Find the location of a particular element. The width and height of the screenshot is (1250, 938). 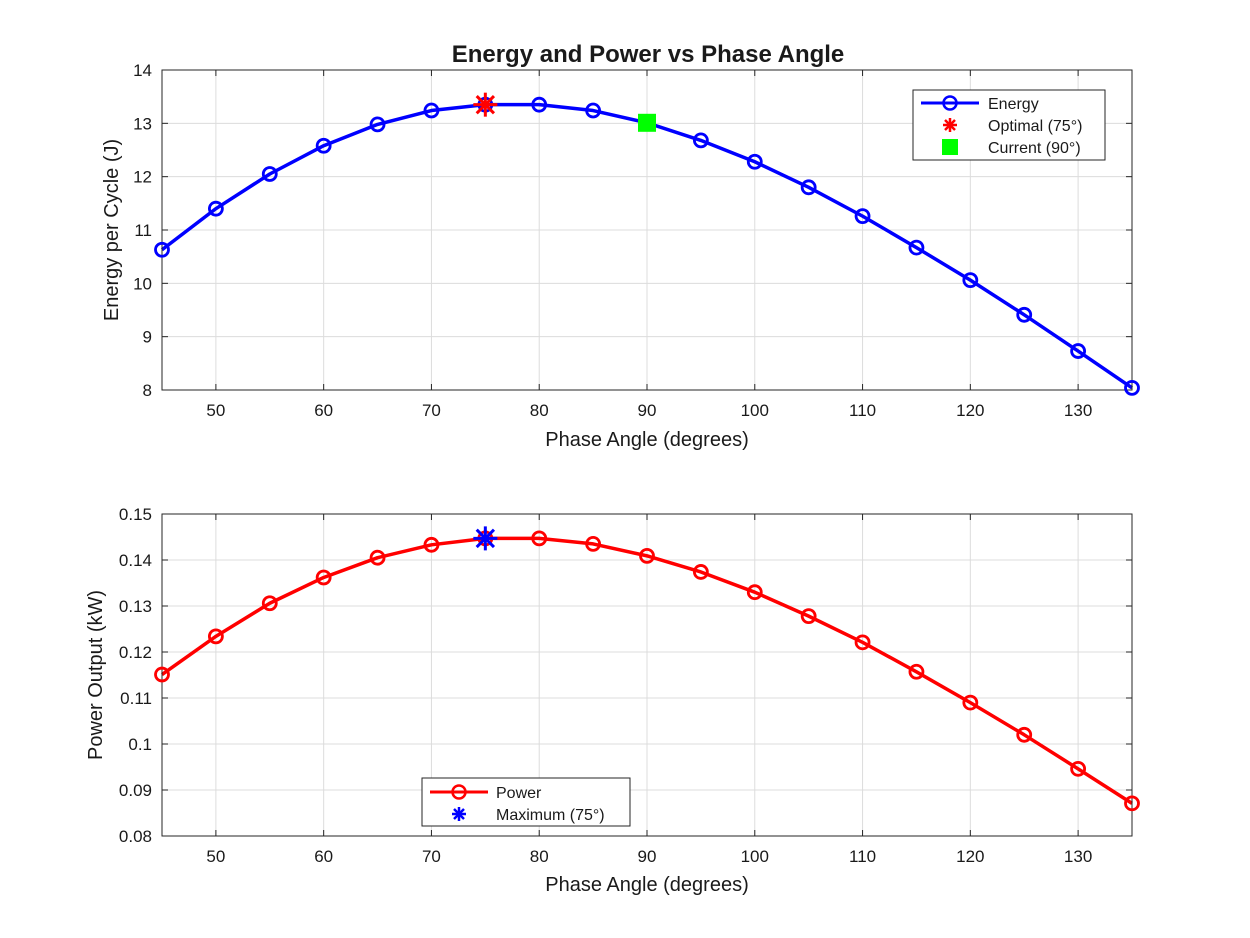

energy-square-marker is located at coordinates (647, 122).